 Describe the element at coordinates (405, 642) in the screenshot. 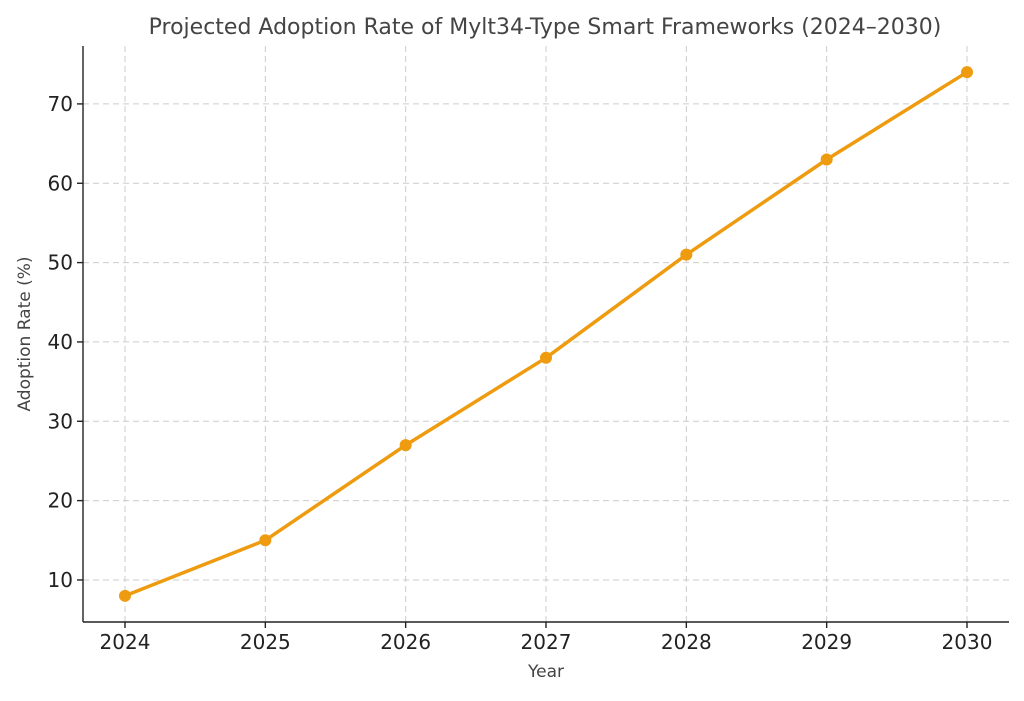

I see `x-tick-label: 2026` at that location.